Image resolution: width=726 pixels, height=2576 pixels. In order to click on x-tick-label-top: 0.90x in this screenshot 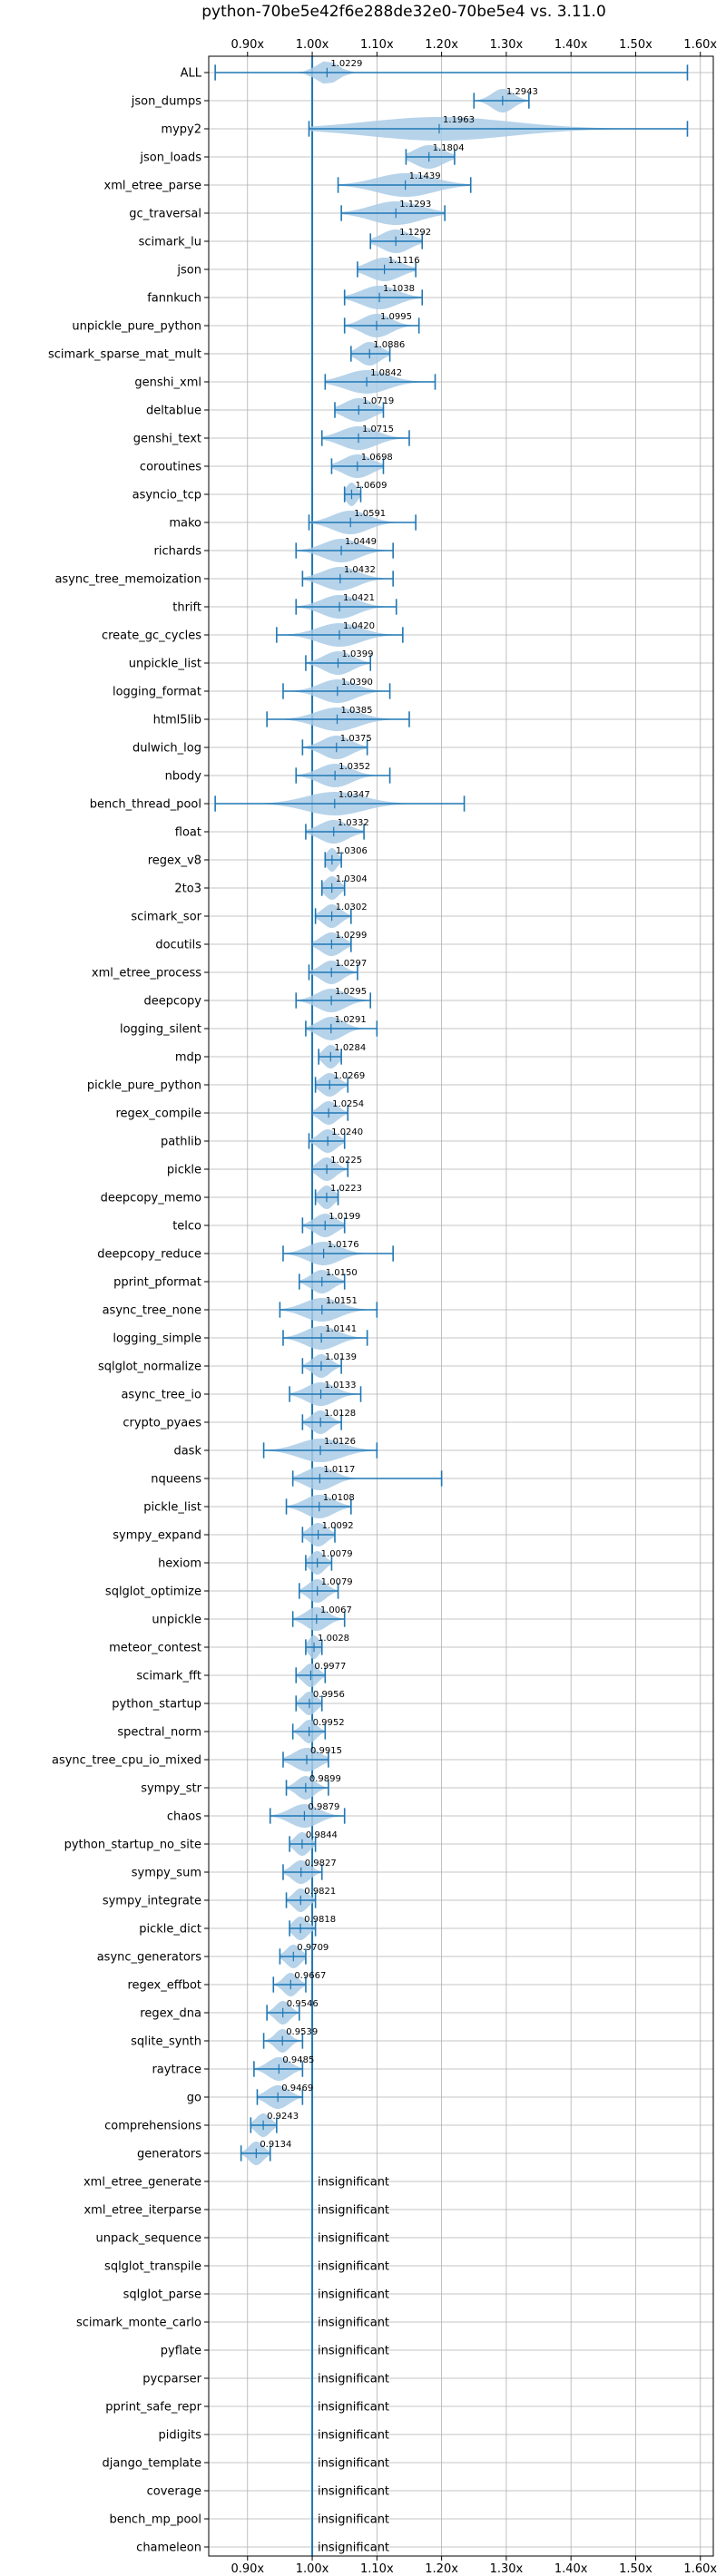, I will do `click(247, 45)`.